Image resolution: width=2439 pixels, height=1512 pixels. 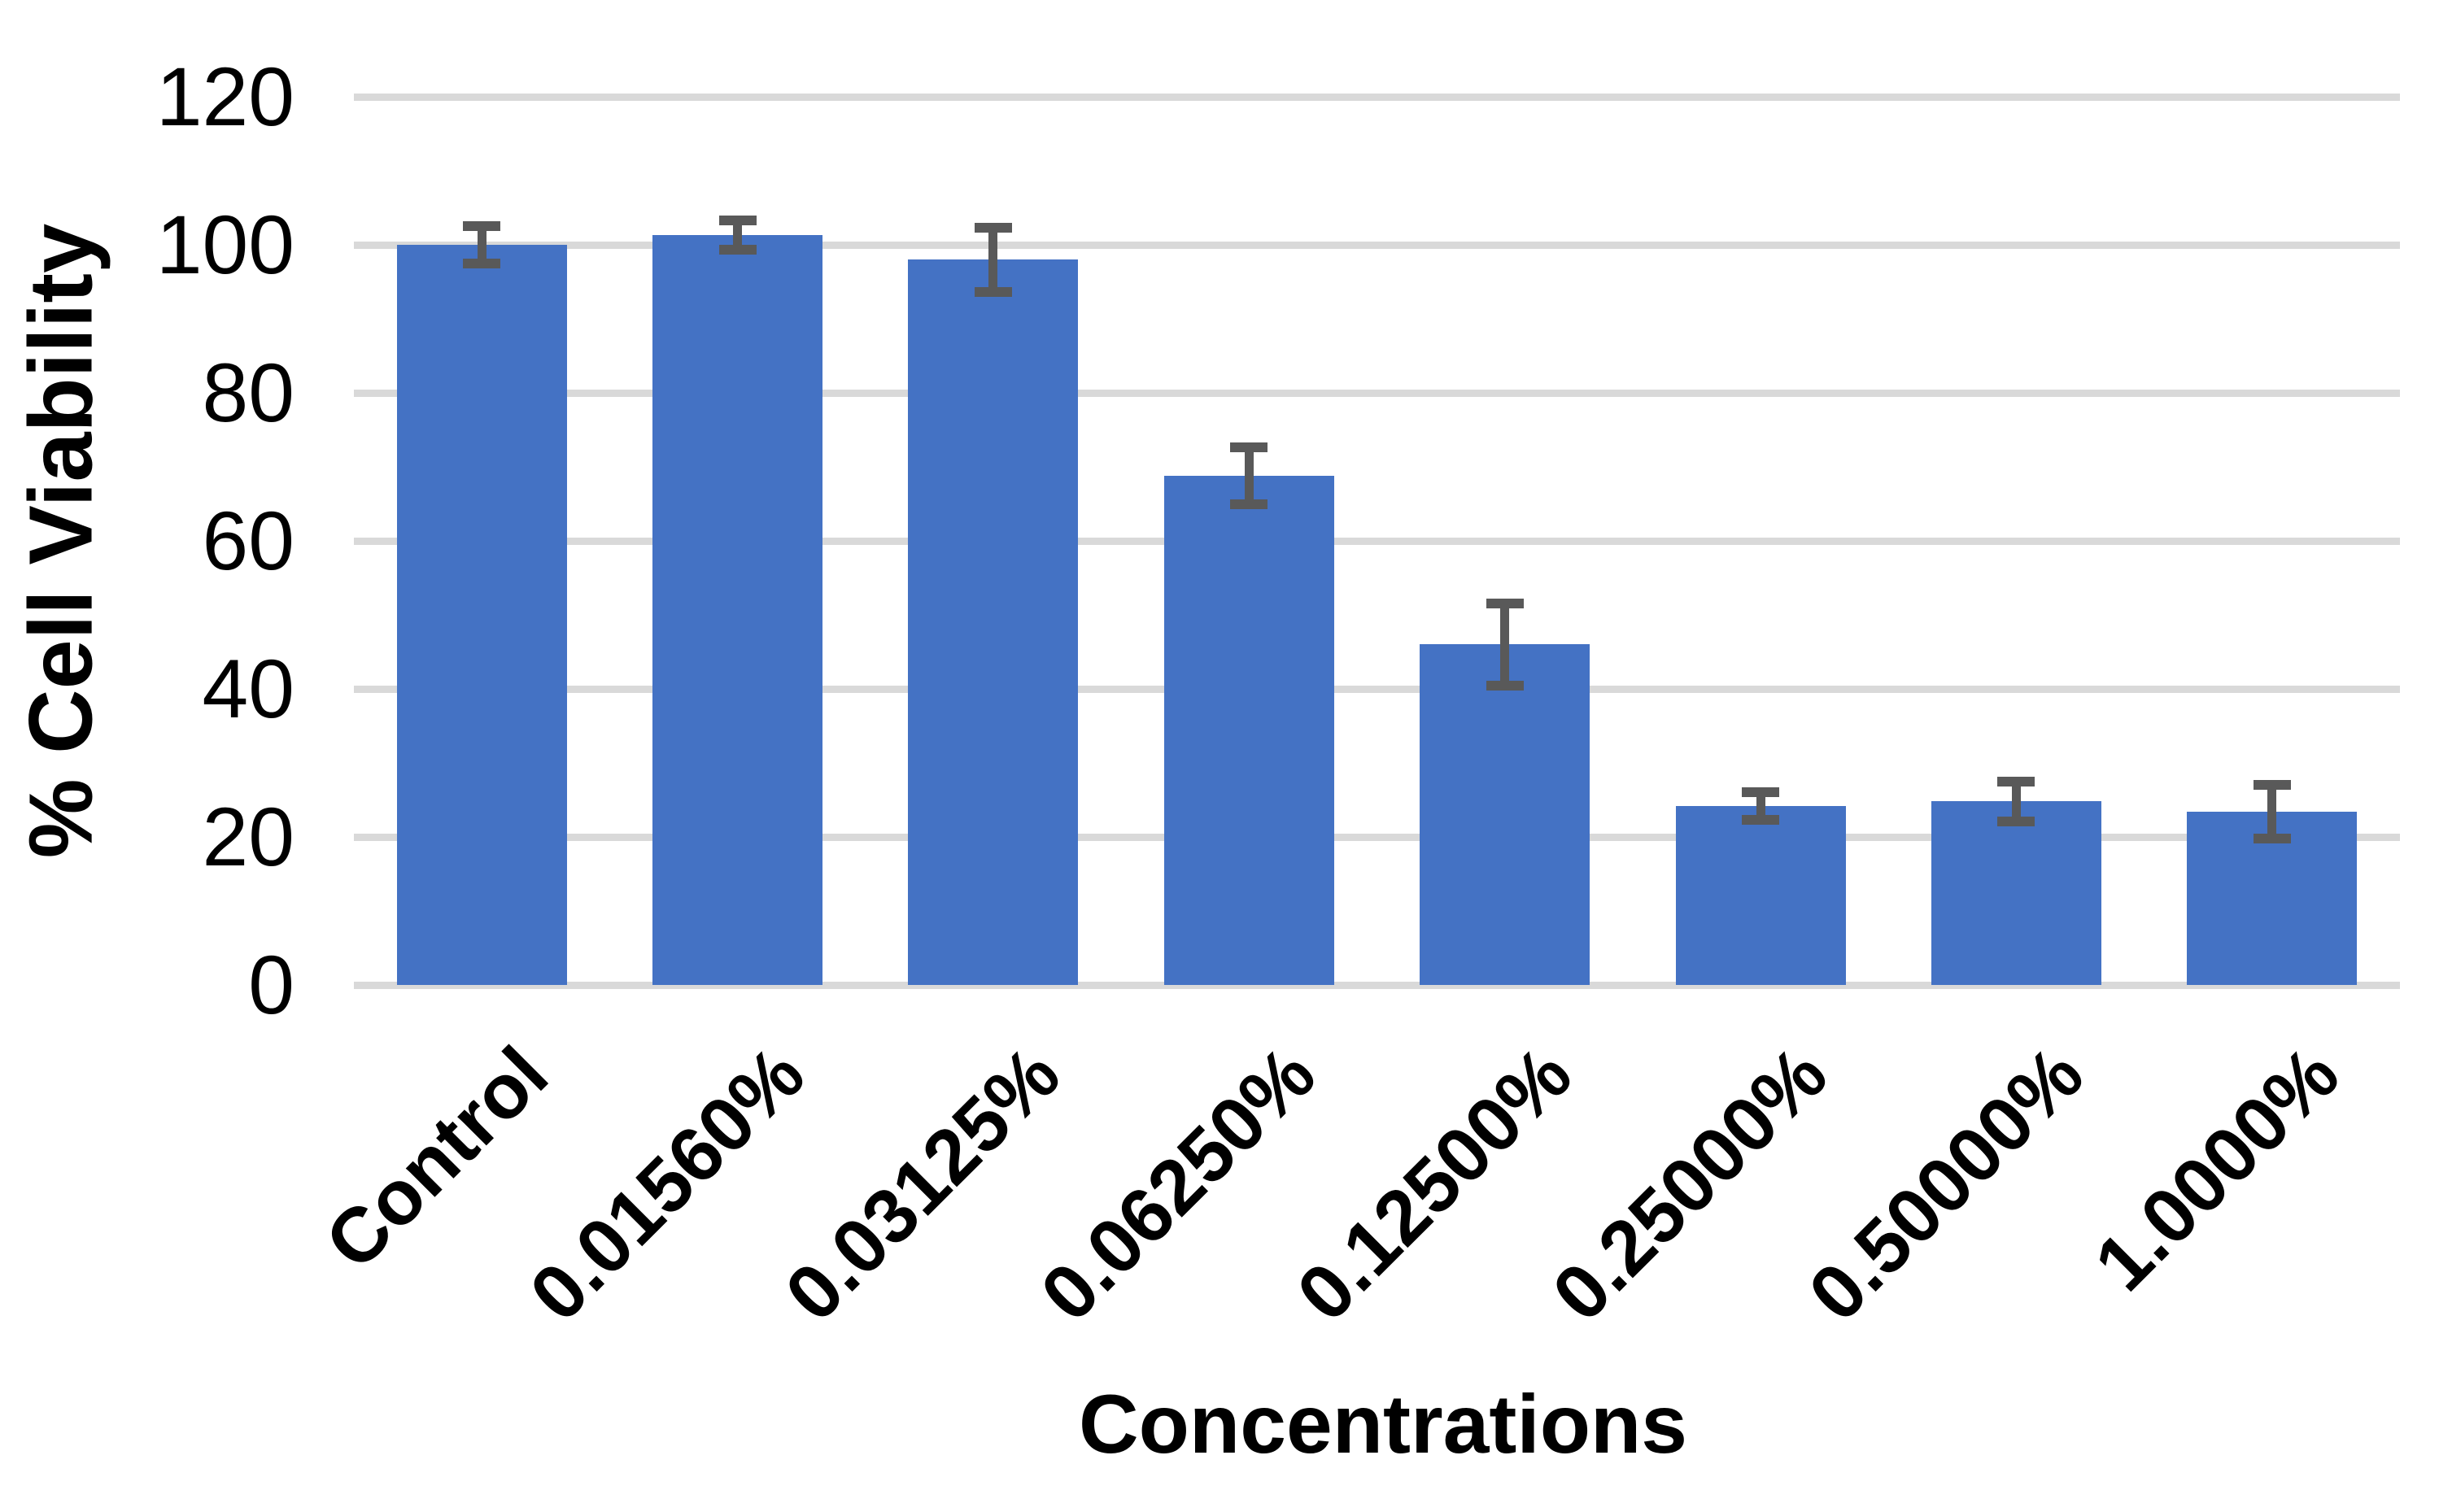 I want to click on bar-0.12500%, so click(x=1505, y=814).